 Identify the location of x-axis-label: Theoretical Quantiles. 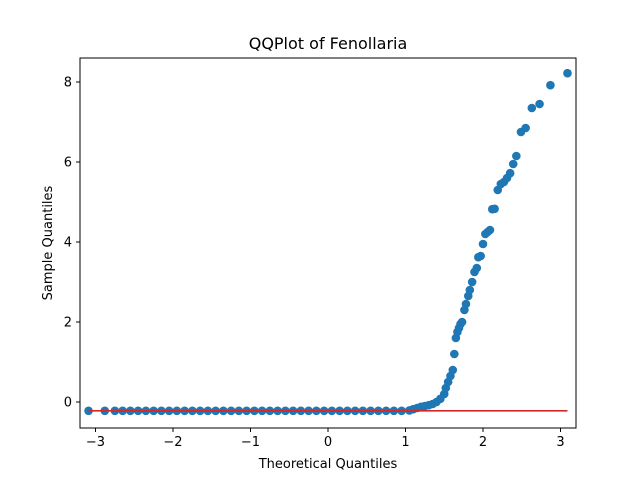
(328, 464).